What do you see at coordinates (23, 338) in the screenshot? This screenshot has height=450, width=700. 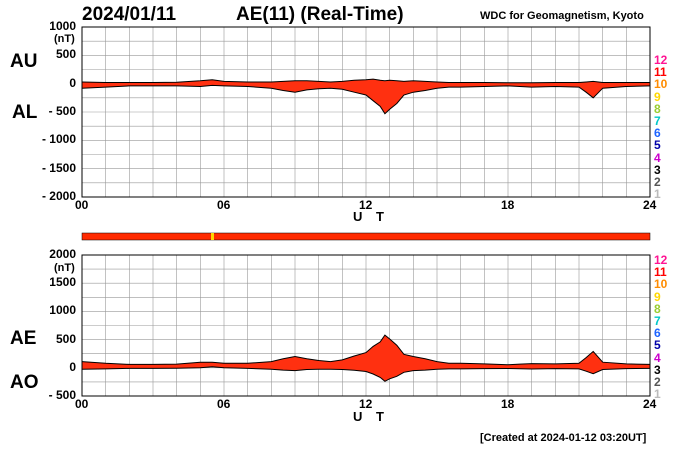 I see `ae-label: AE` at bounding box center [23, 338].